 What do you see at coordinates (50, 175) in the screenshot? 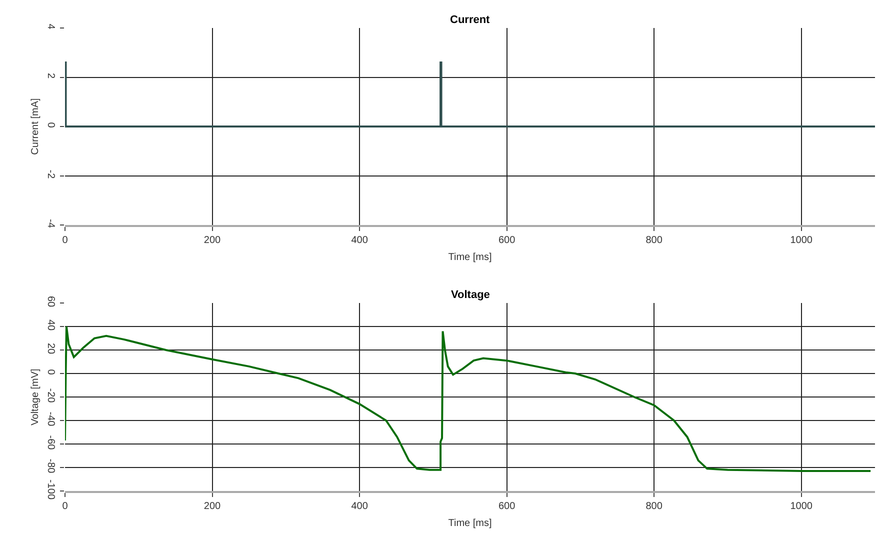
I see `y-tick-label: -2` at bounding box center [50, 175].